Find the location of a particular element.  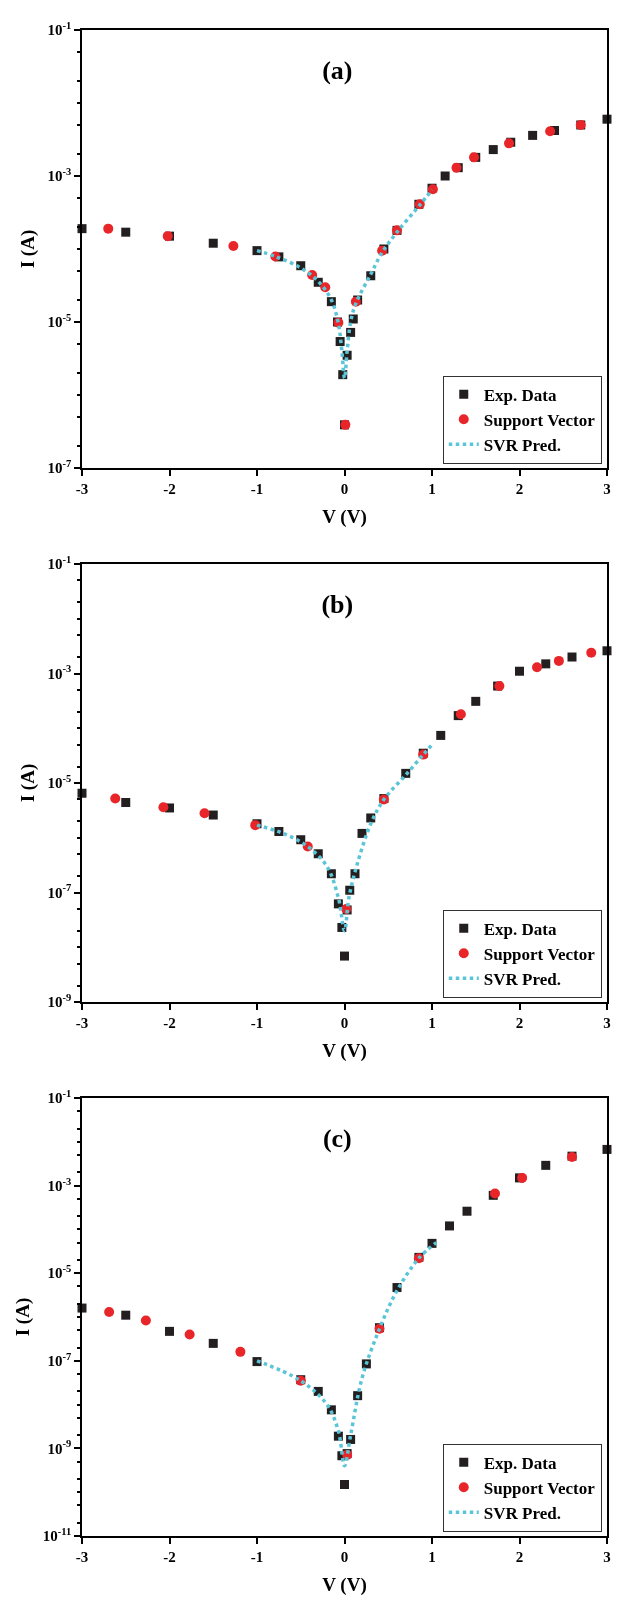

text: (b) is located at coordinates (337, 604).